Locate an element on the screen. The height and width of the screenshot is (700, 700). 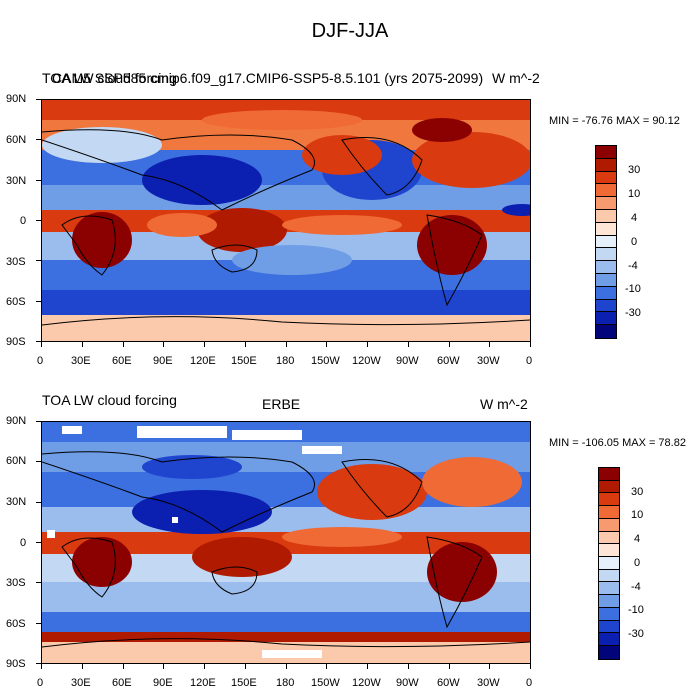
panel1-colorbar-label: 0 is located at coordinates (634, 242).